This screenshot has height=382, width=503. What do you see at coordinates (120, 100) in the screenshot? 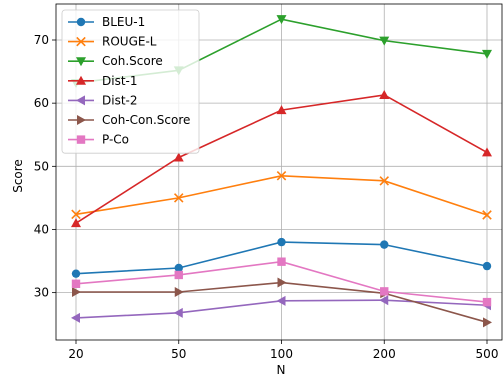
I see `legend-label: Dist-2` at bounding box center [120, 100].